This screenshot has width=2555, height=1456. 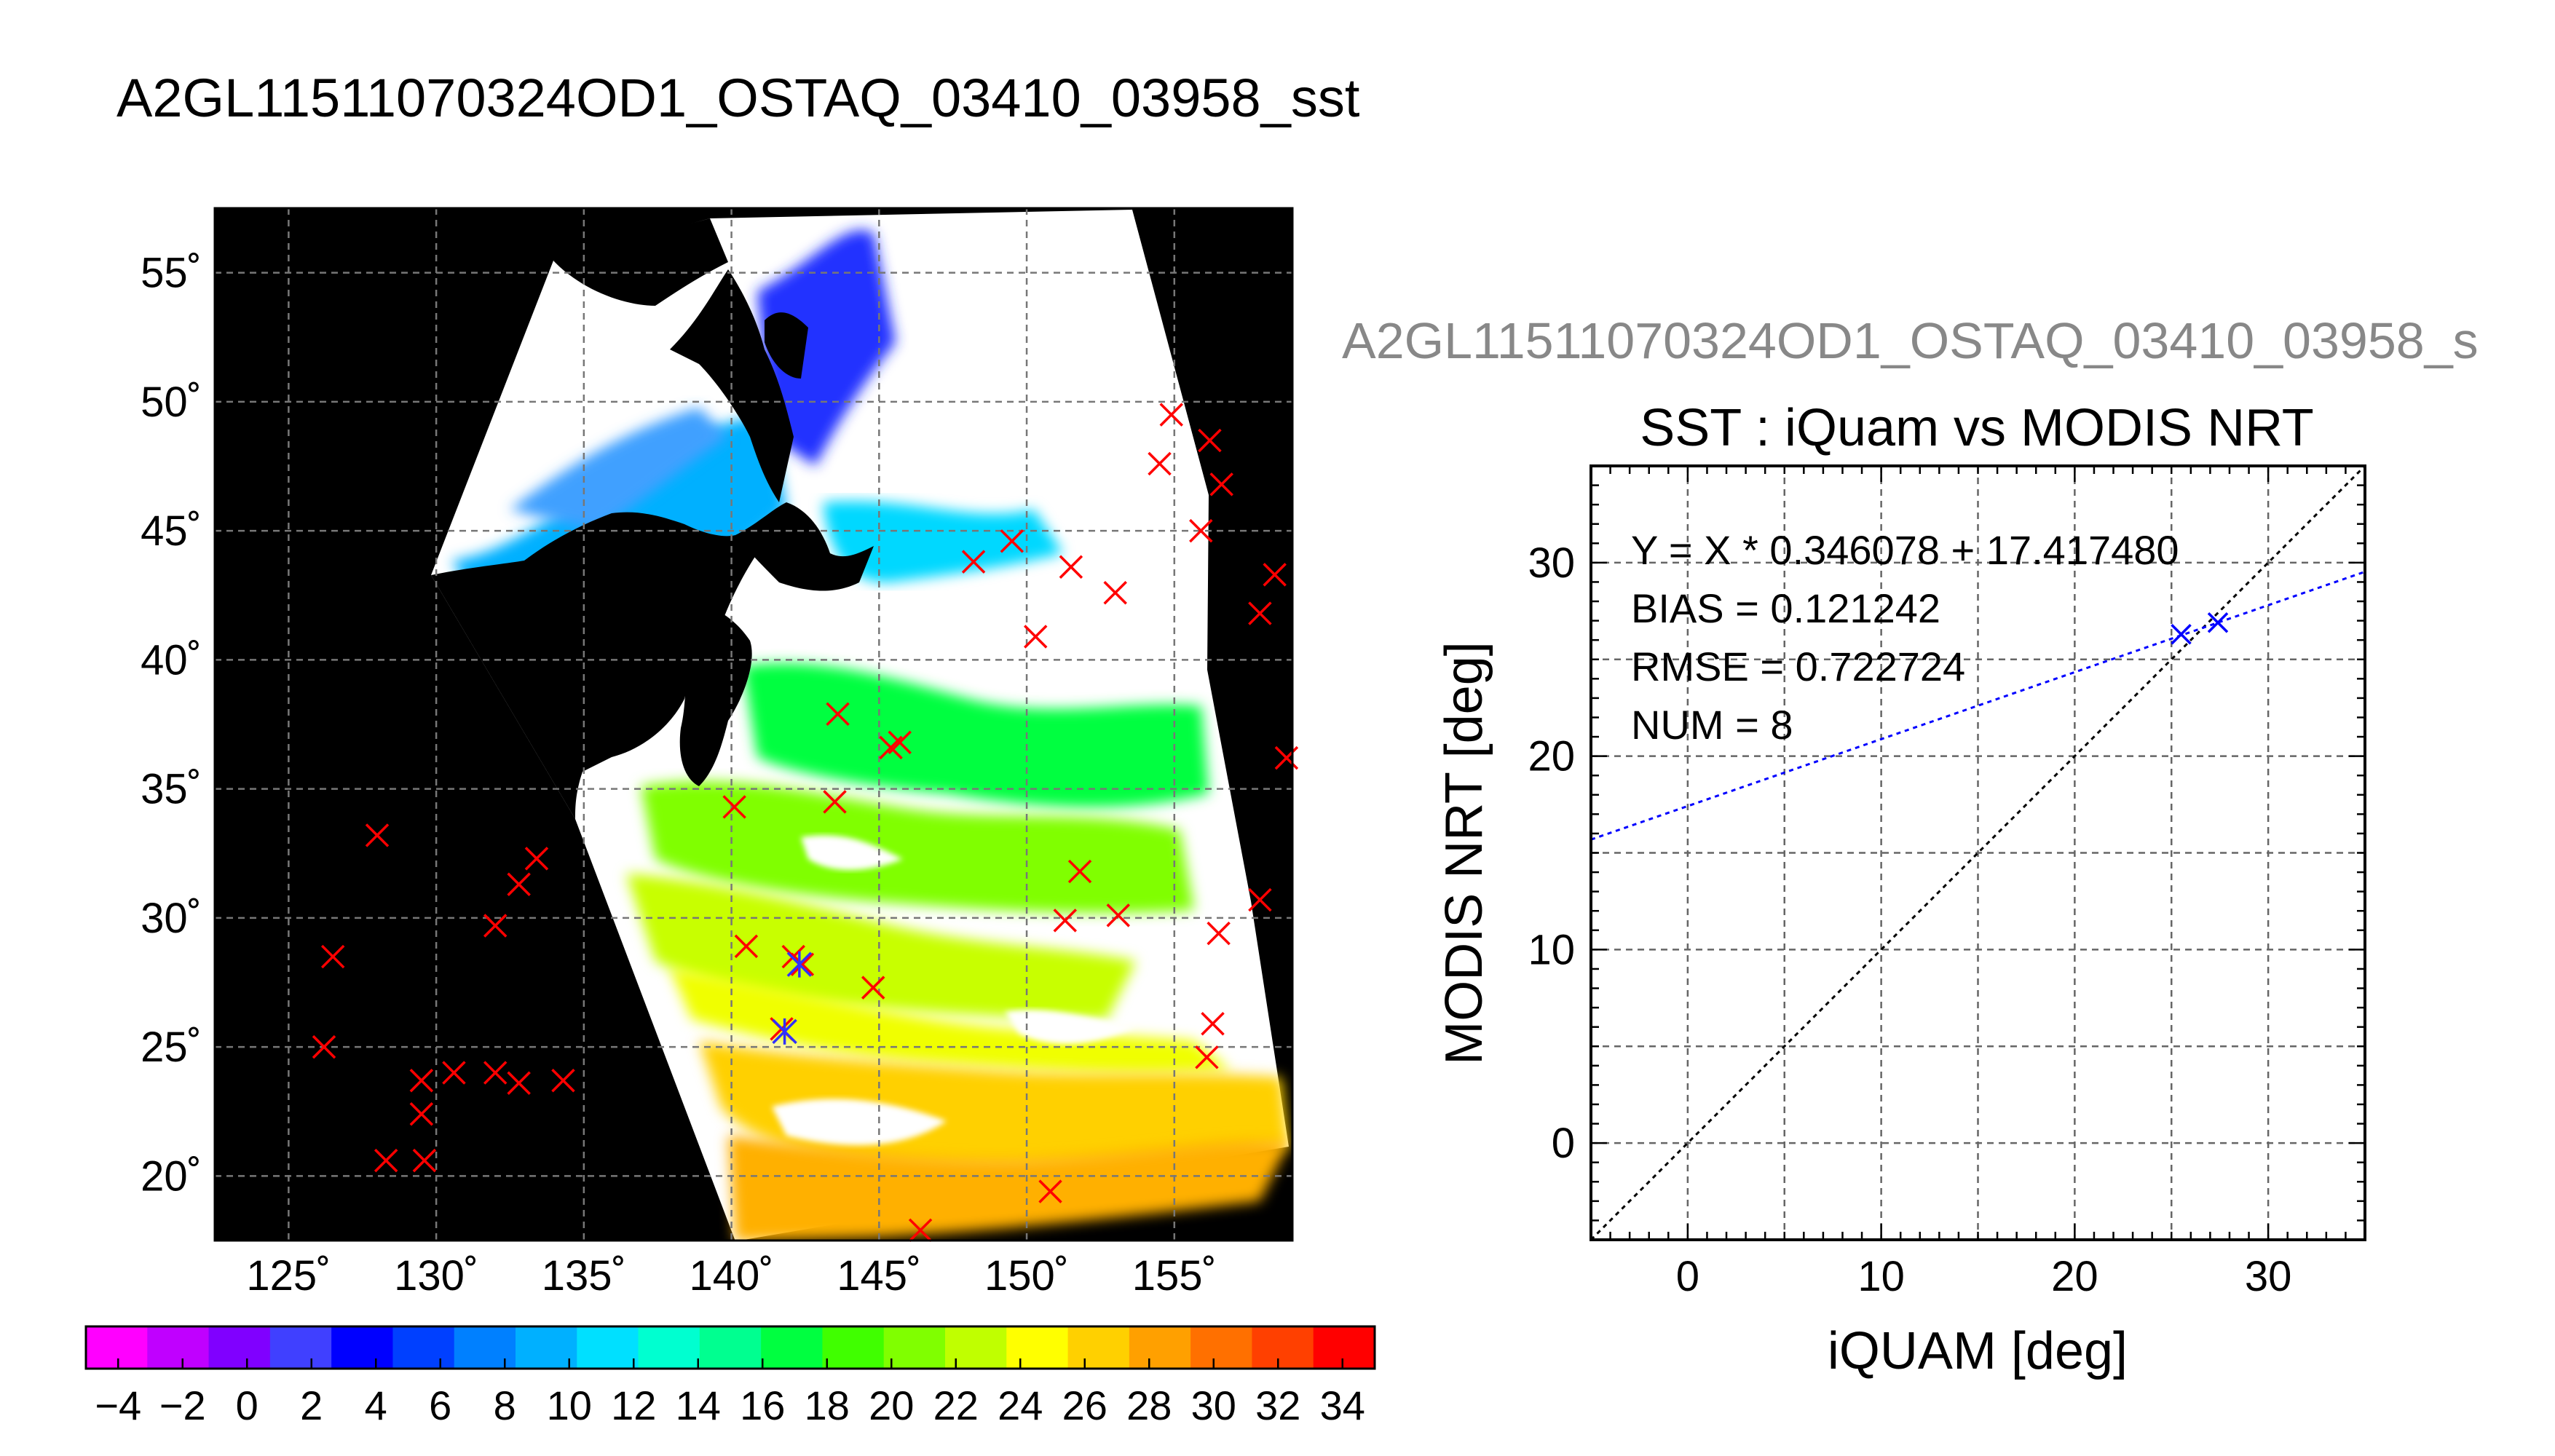 What do you see at coordinates (171, 660) in the screenshot?
I see `map-y-tick-label: 40˚` at bounding box center [171, 660].